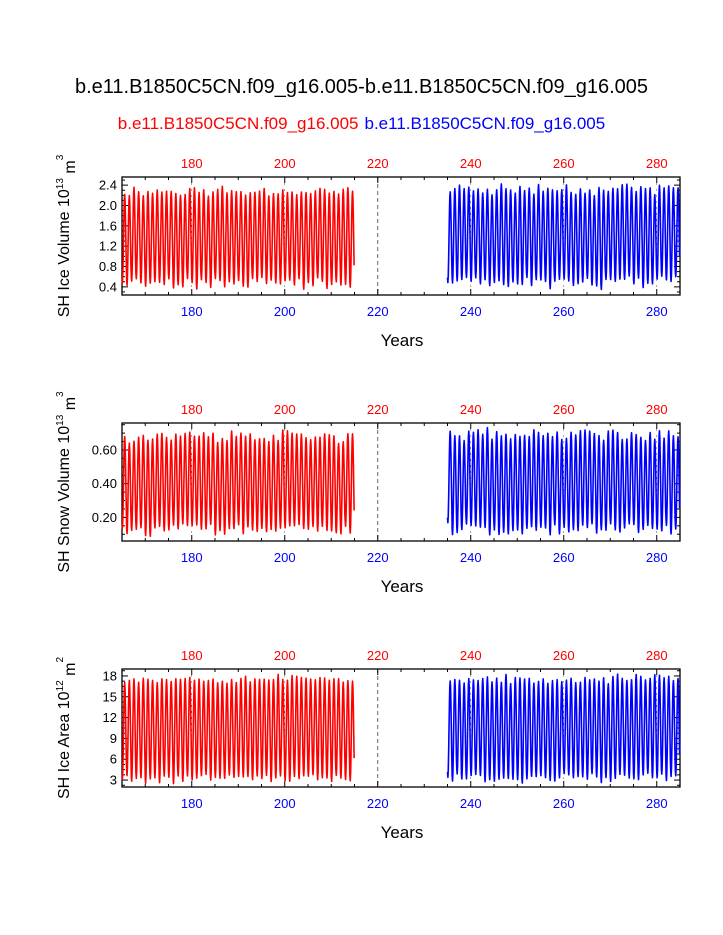 This screenshot has width=723, height=935. What do you see at coordinates (104, 449) in the screenshot?
I see `y-tick-label: 0.60` at bounding box center [104, 449].